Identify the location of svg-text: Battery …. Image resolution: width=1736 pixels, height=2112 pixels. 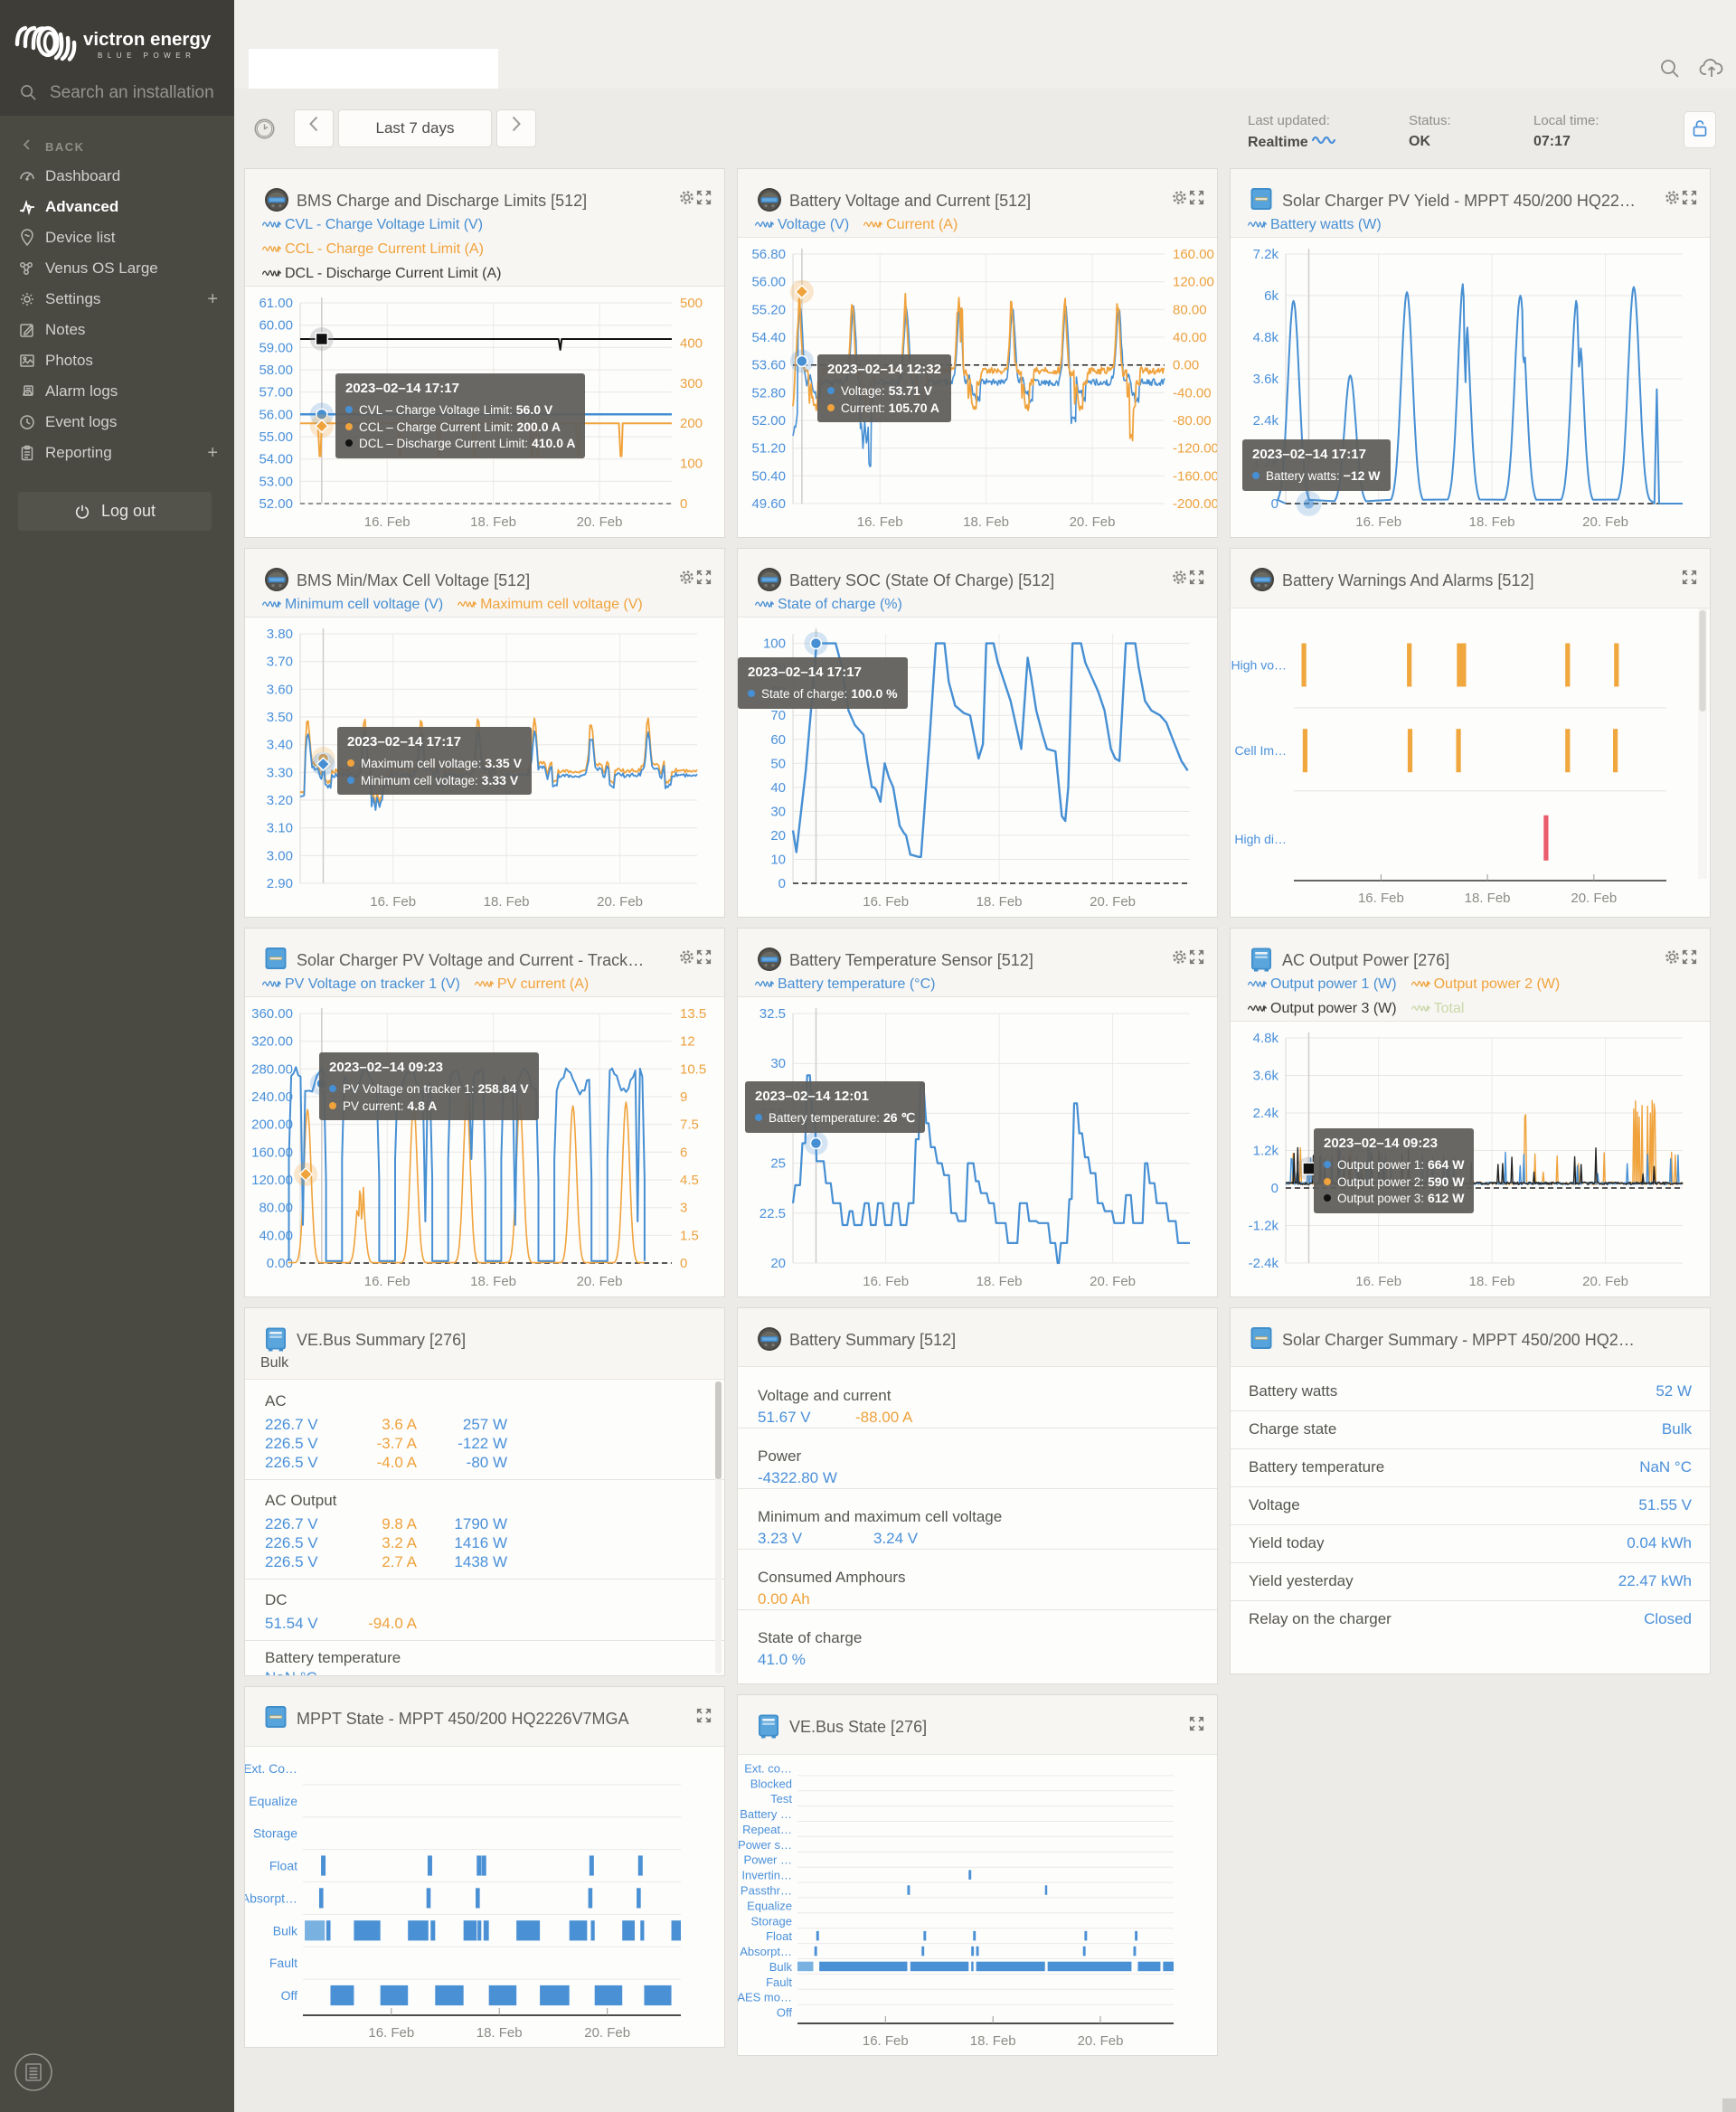
(766, 1814).